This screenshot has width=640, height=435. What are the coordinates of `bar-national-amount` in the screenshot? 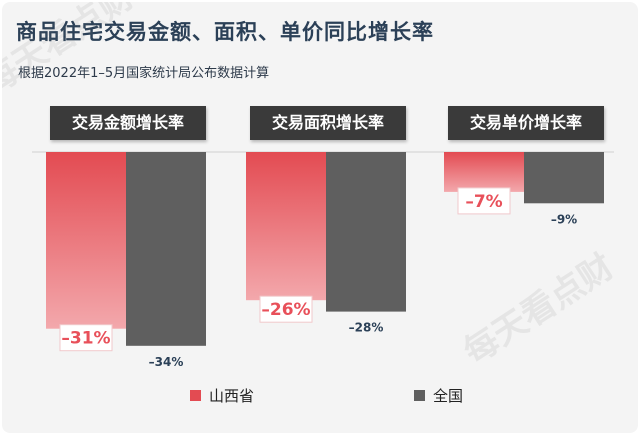 It's located at (166, 249).